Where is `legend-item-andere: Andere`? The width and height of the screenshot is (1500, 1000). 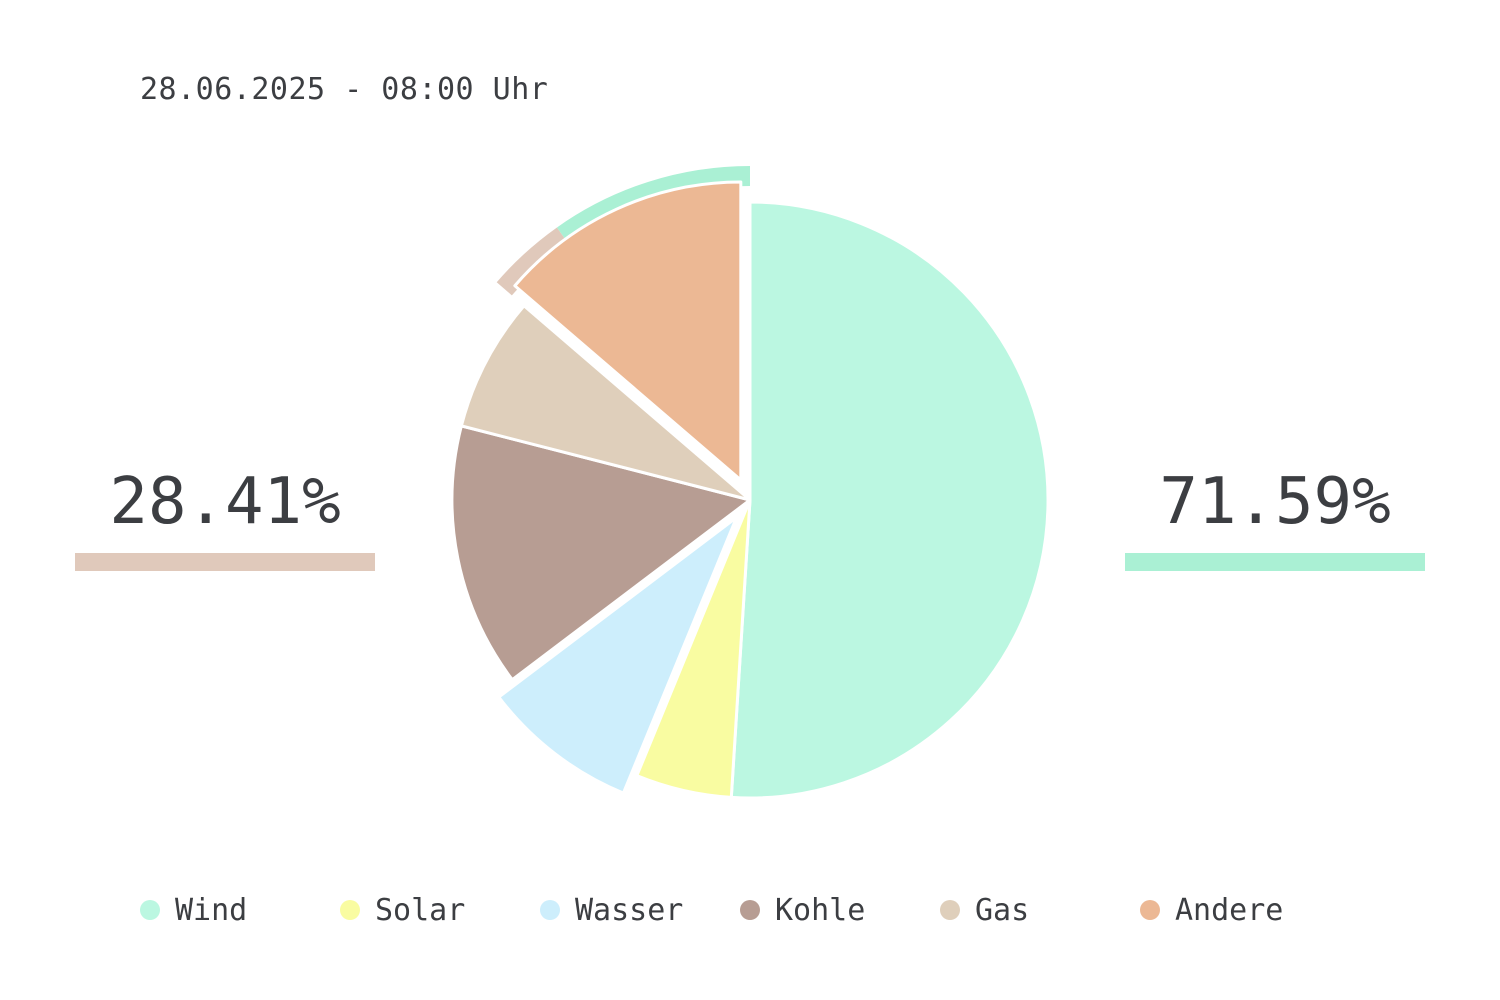
legend-item-andere: Andere is located at coordinates (1211, 910).